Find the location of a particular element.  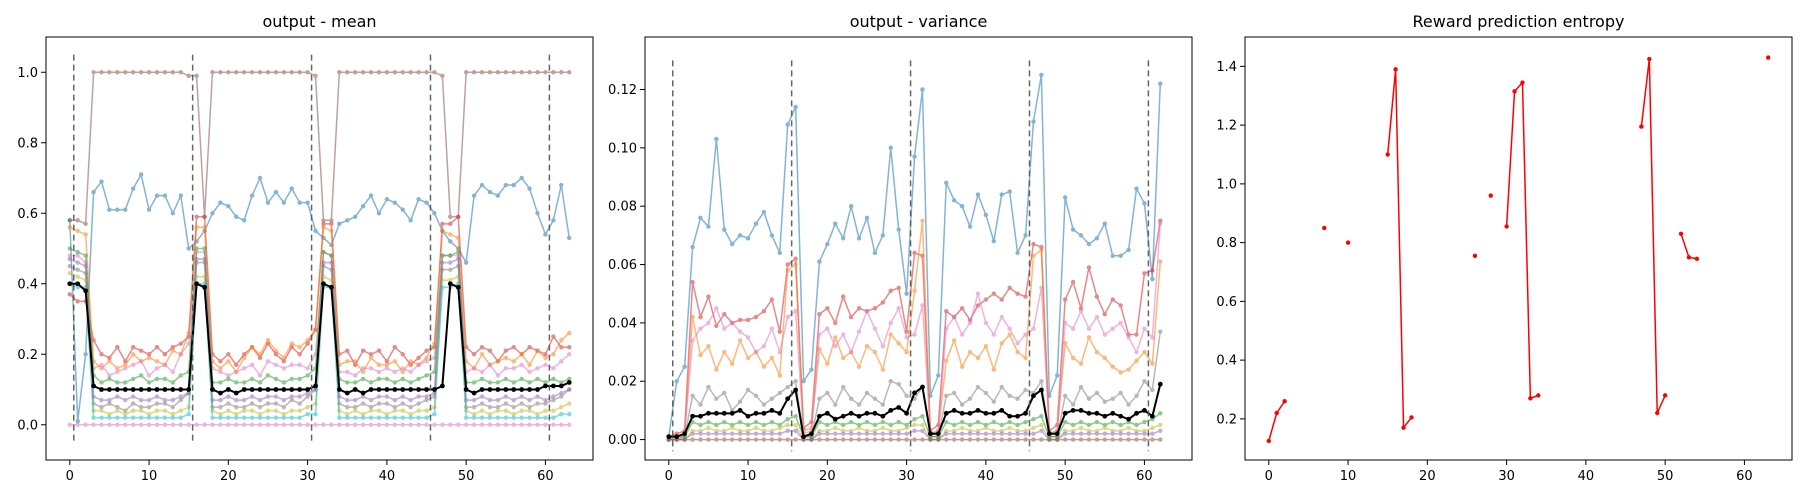

panel-title: output - mean is located at coordinates (319, 21).